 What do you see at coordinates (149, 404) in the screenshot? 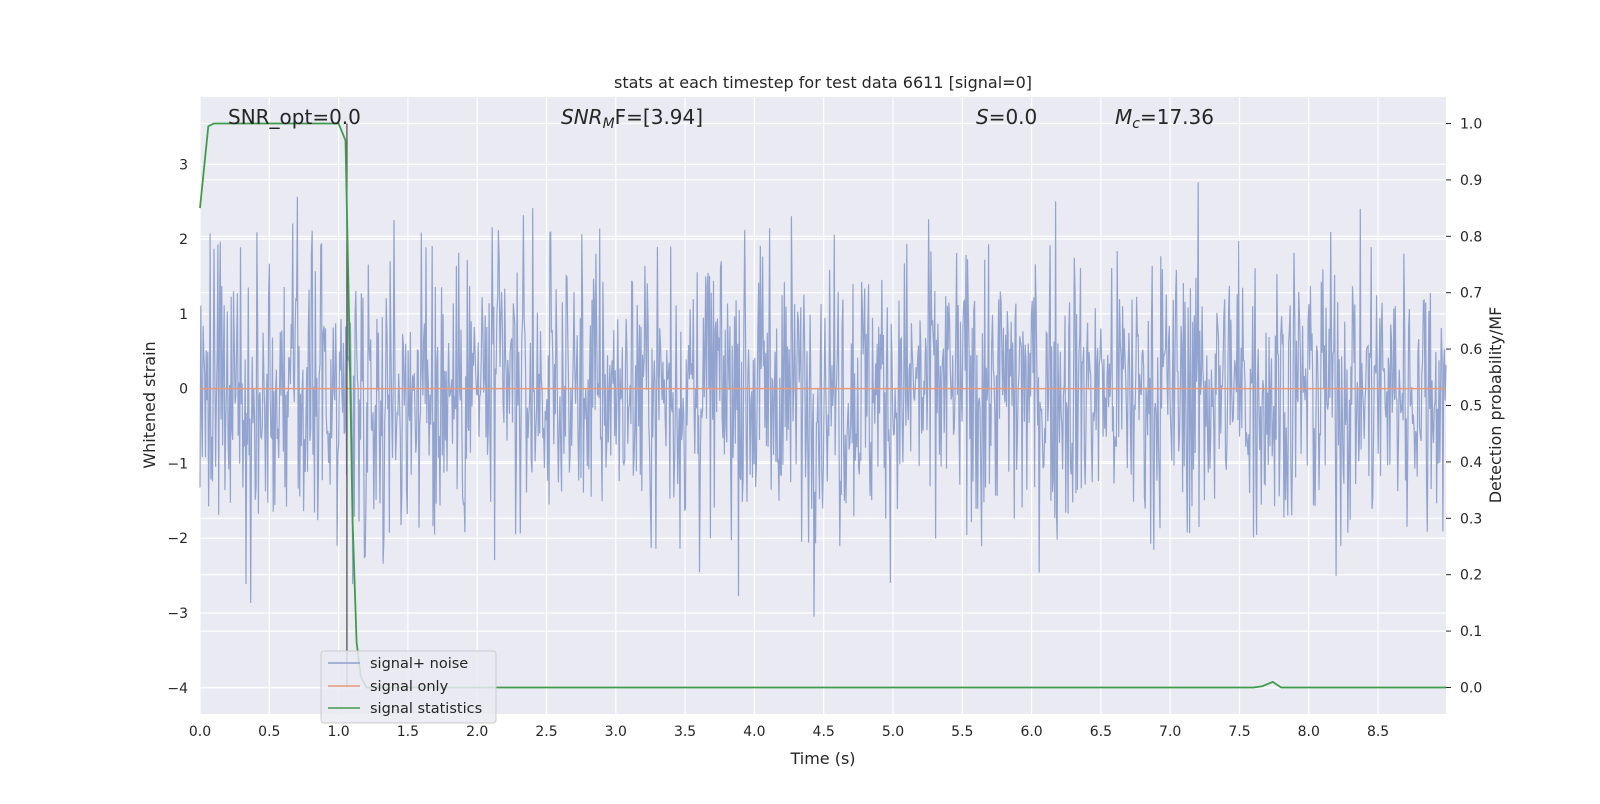
I see `y-axis-left-label: Whitened strain` at bounding box center [149, 404].